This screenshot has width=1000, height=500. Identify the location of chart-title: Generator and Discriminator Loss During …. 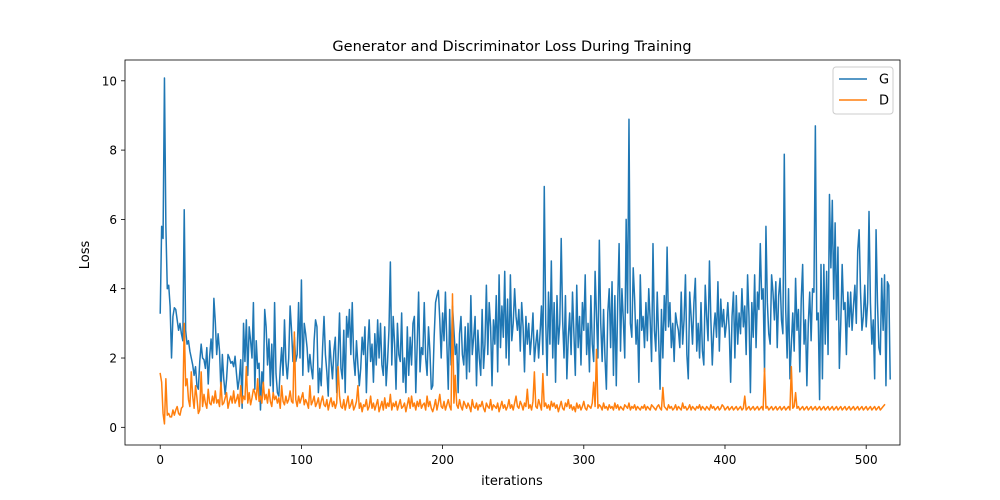
(511, 47).